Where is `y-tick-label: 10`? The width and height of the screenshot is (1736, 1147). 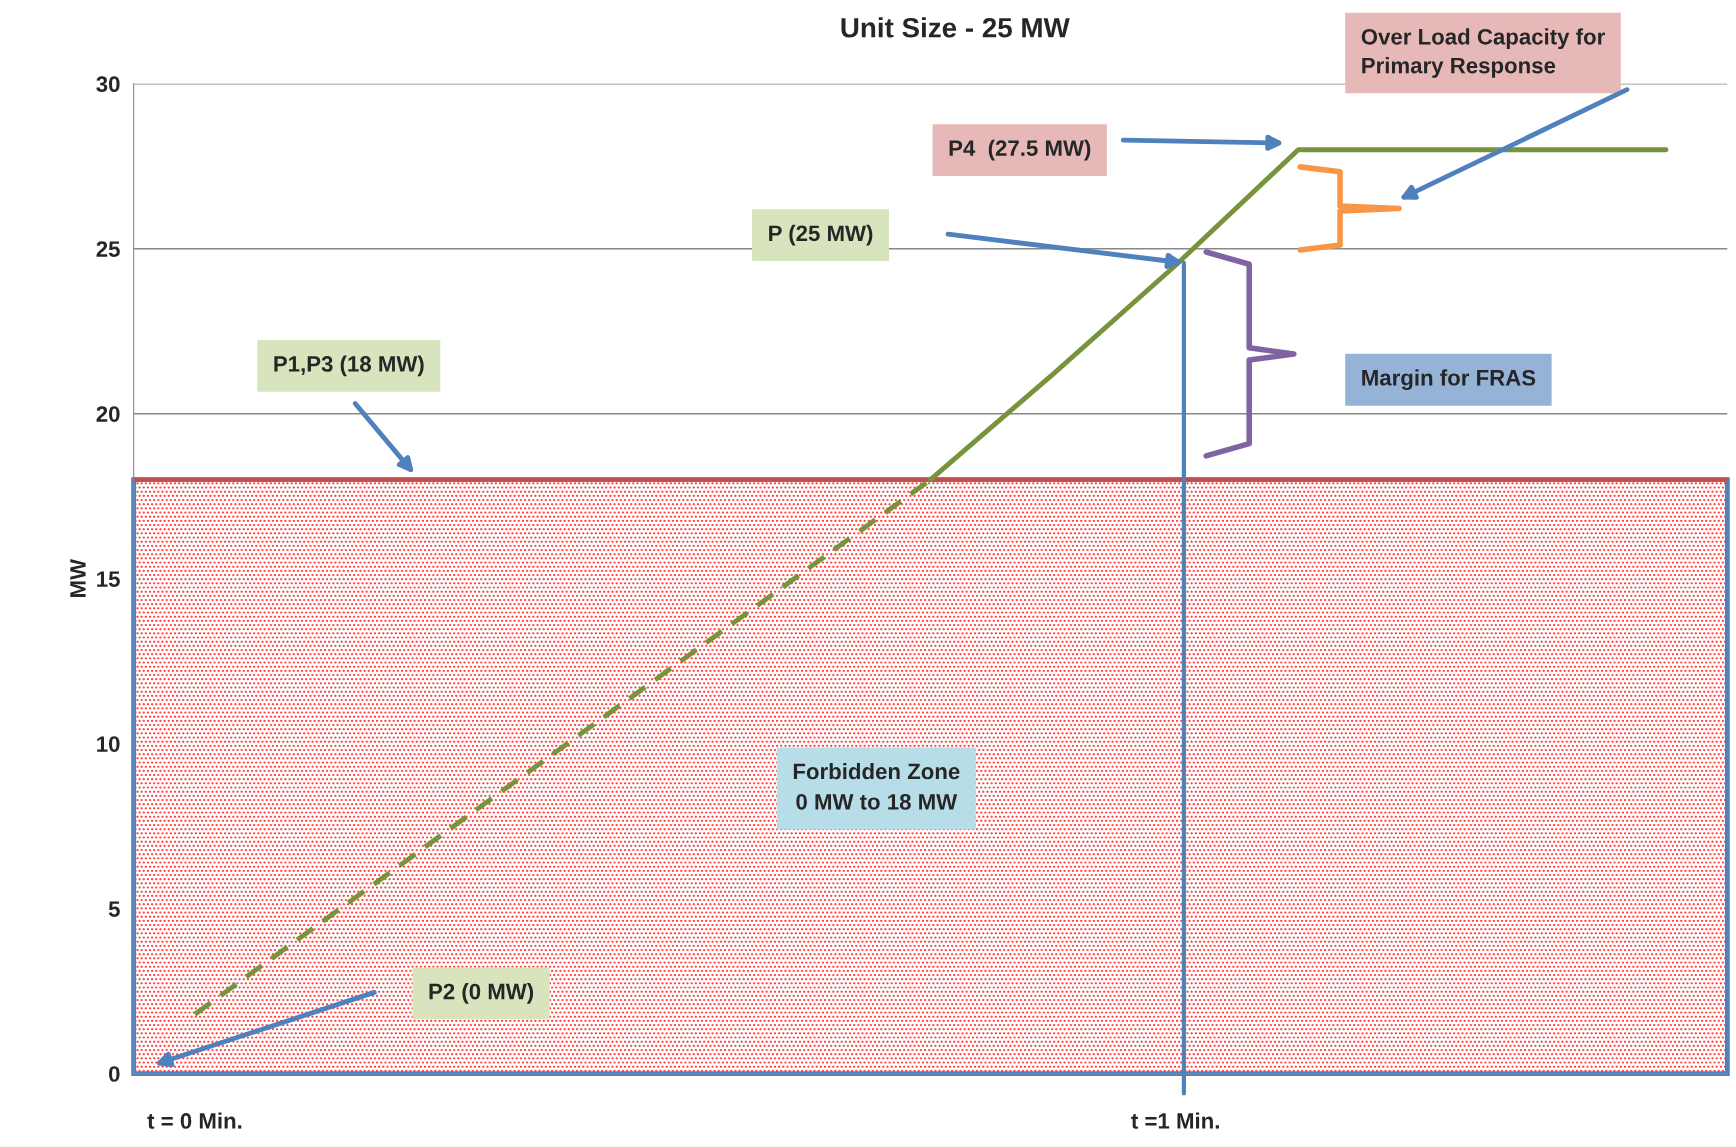
y-tick-label: 10 is located at coordinates (108, 744).